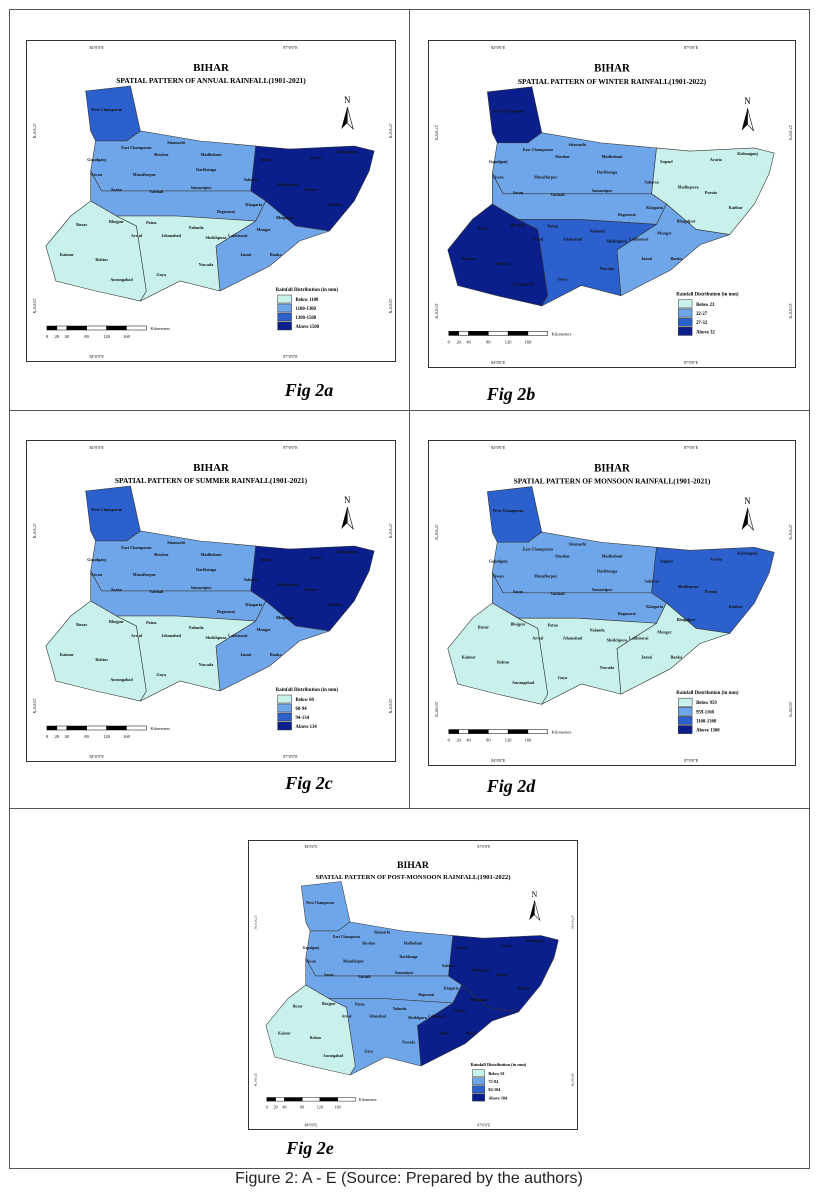 The image size is (818, 1200). What do you see at coordinates (751, 120) in the screenshot?
I see `north-arrow-icon` at bounding box center [751, 120].